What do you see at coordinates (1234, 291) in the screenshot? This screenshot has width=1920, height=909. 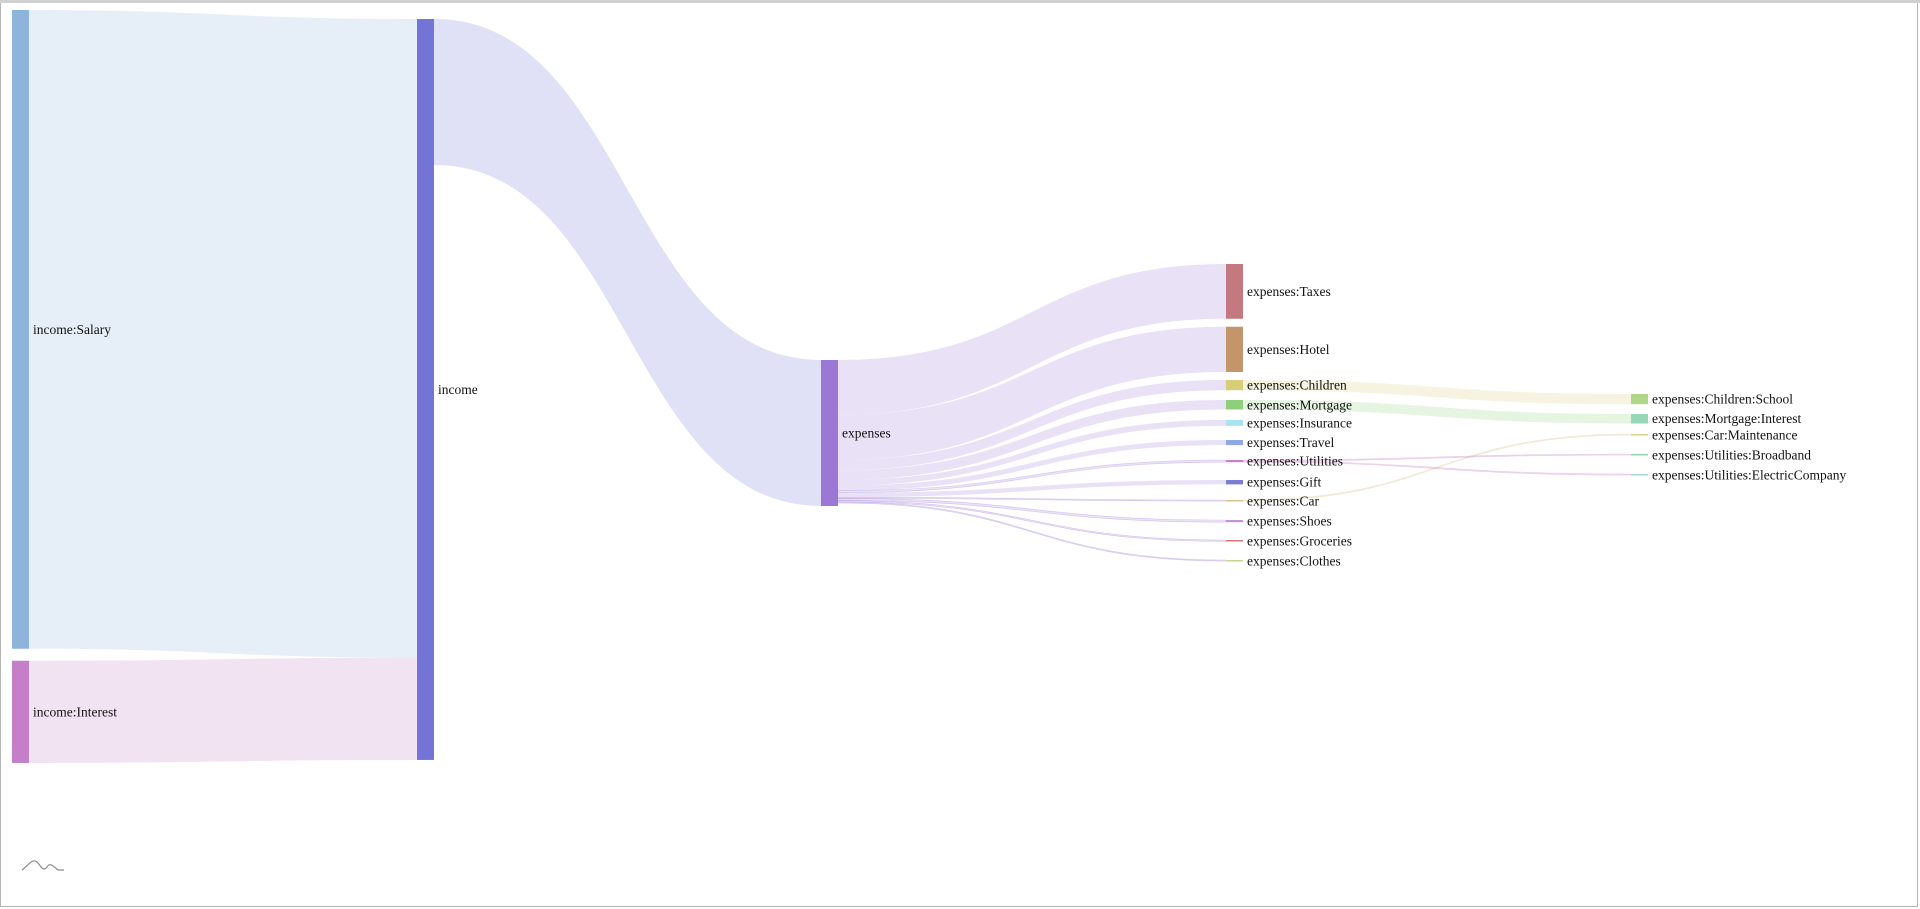 I see `node-expenses:Taxes` at bounding box center [1234, 291].